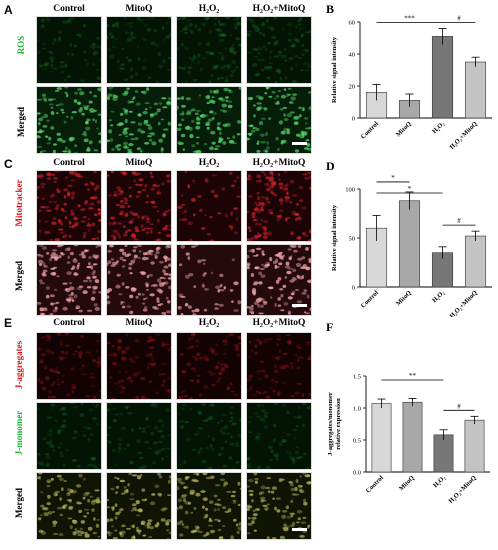 The height and width of the screenshot is (550, 498). Describe the element at coordinates (338, 424) in the screenshot. I see `y-axis-label: relative expression` at that location.